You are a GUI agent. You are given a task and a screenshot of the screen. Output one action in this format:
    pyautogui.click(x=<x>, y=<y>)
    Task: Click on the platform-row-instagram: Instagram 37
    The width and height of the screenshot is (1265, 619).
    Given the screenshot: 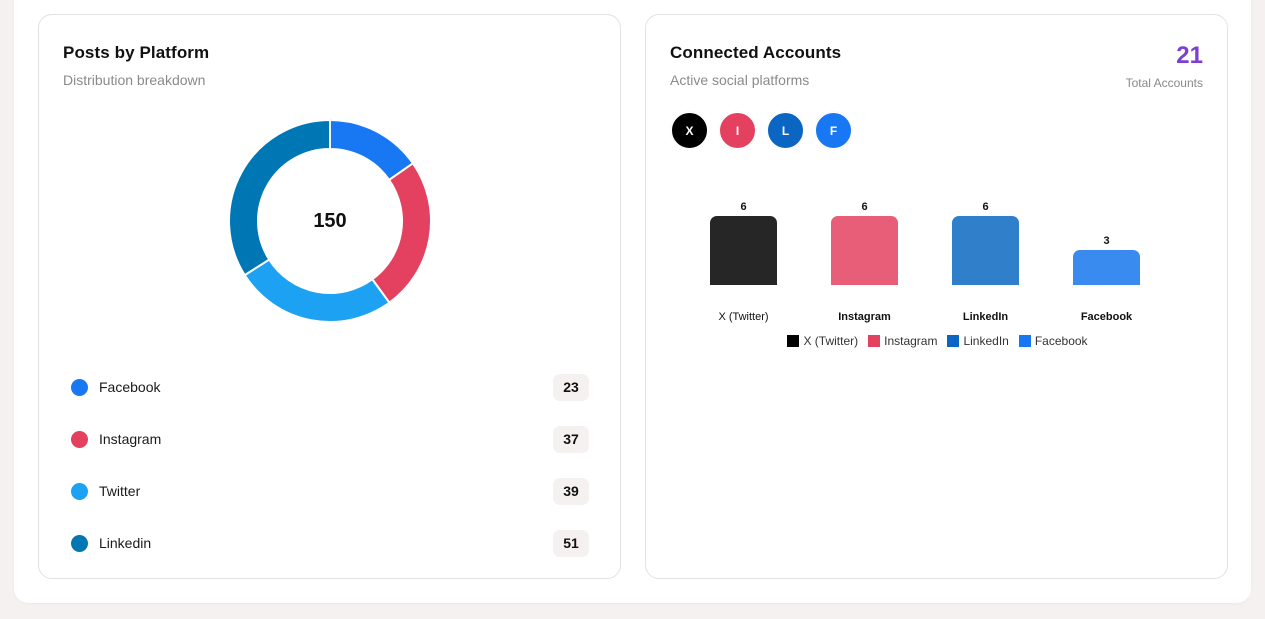 What is the action you would take?
    pyautogui.click(x=330, y=439)
    